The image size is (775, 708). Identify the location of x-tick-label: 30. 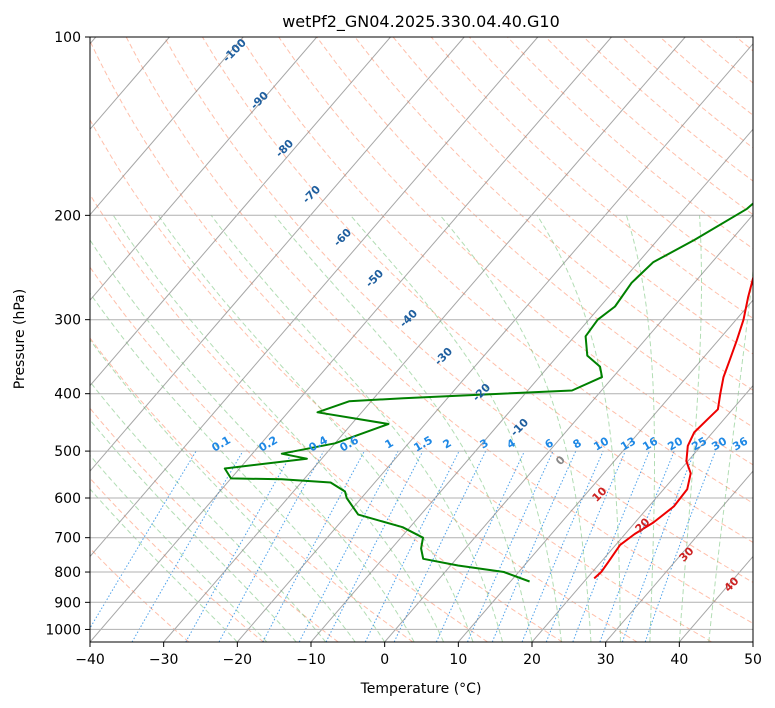
(606, 660).